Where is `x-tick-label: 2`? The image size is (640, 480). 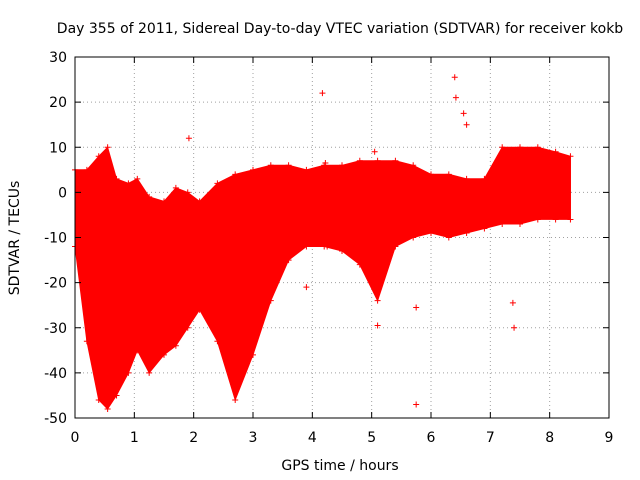 x-tick-label: 2 is located at coordinates (193, 438).